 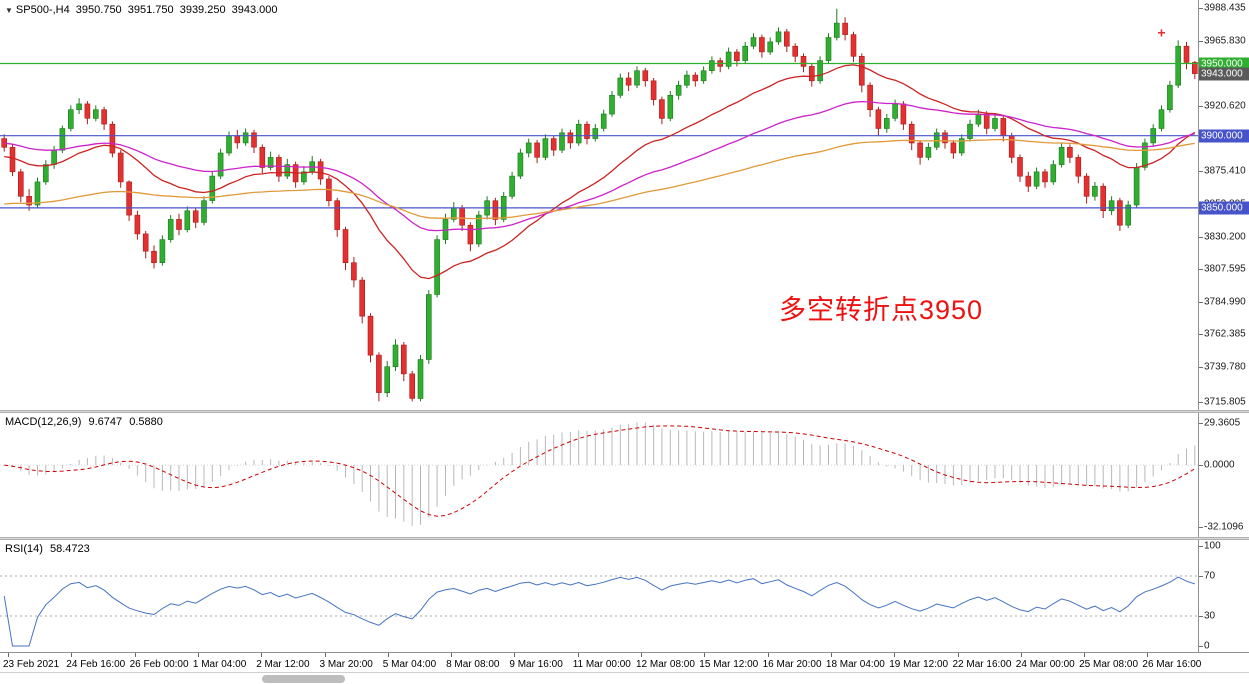 What do you see at coordinates (1109, 664) in the screenshot?
I see `time-label: 25 Mar 08:00` at bounding box center [1109, 664].